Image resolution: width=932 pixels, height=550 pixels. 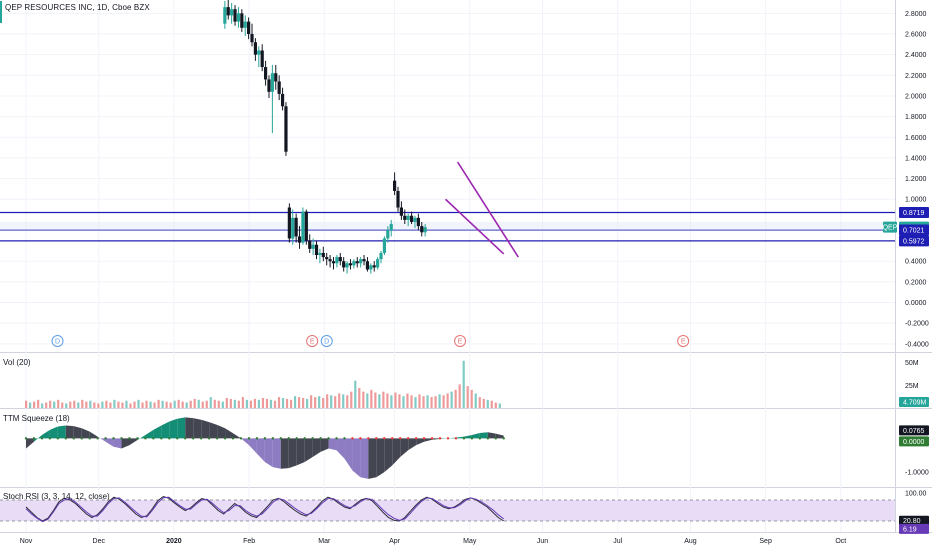 I want to click on price-tick-label: 1.0000, so click(x=916, y=200).